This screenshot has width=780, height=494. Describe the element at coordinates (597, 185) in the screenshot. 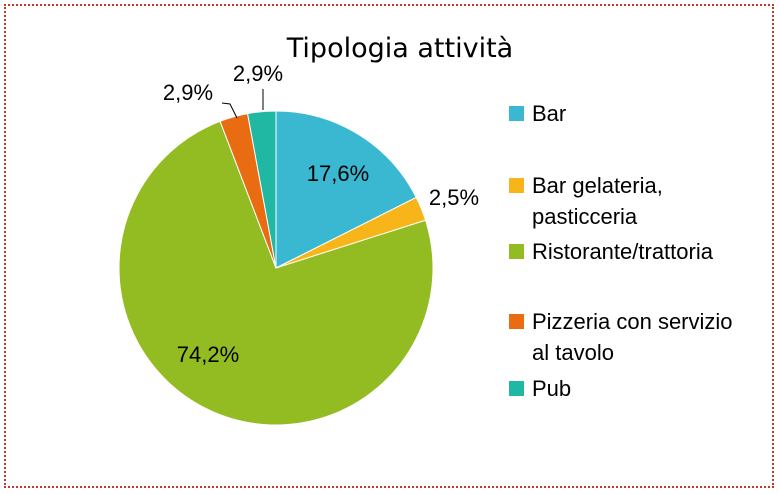

I see `legend-entry: Bar gelateria,` at that location.